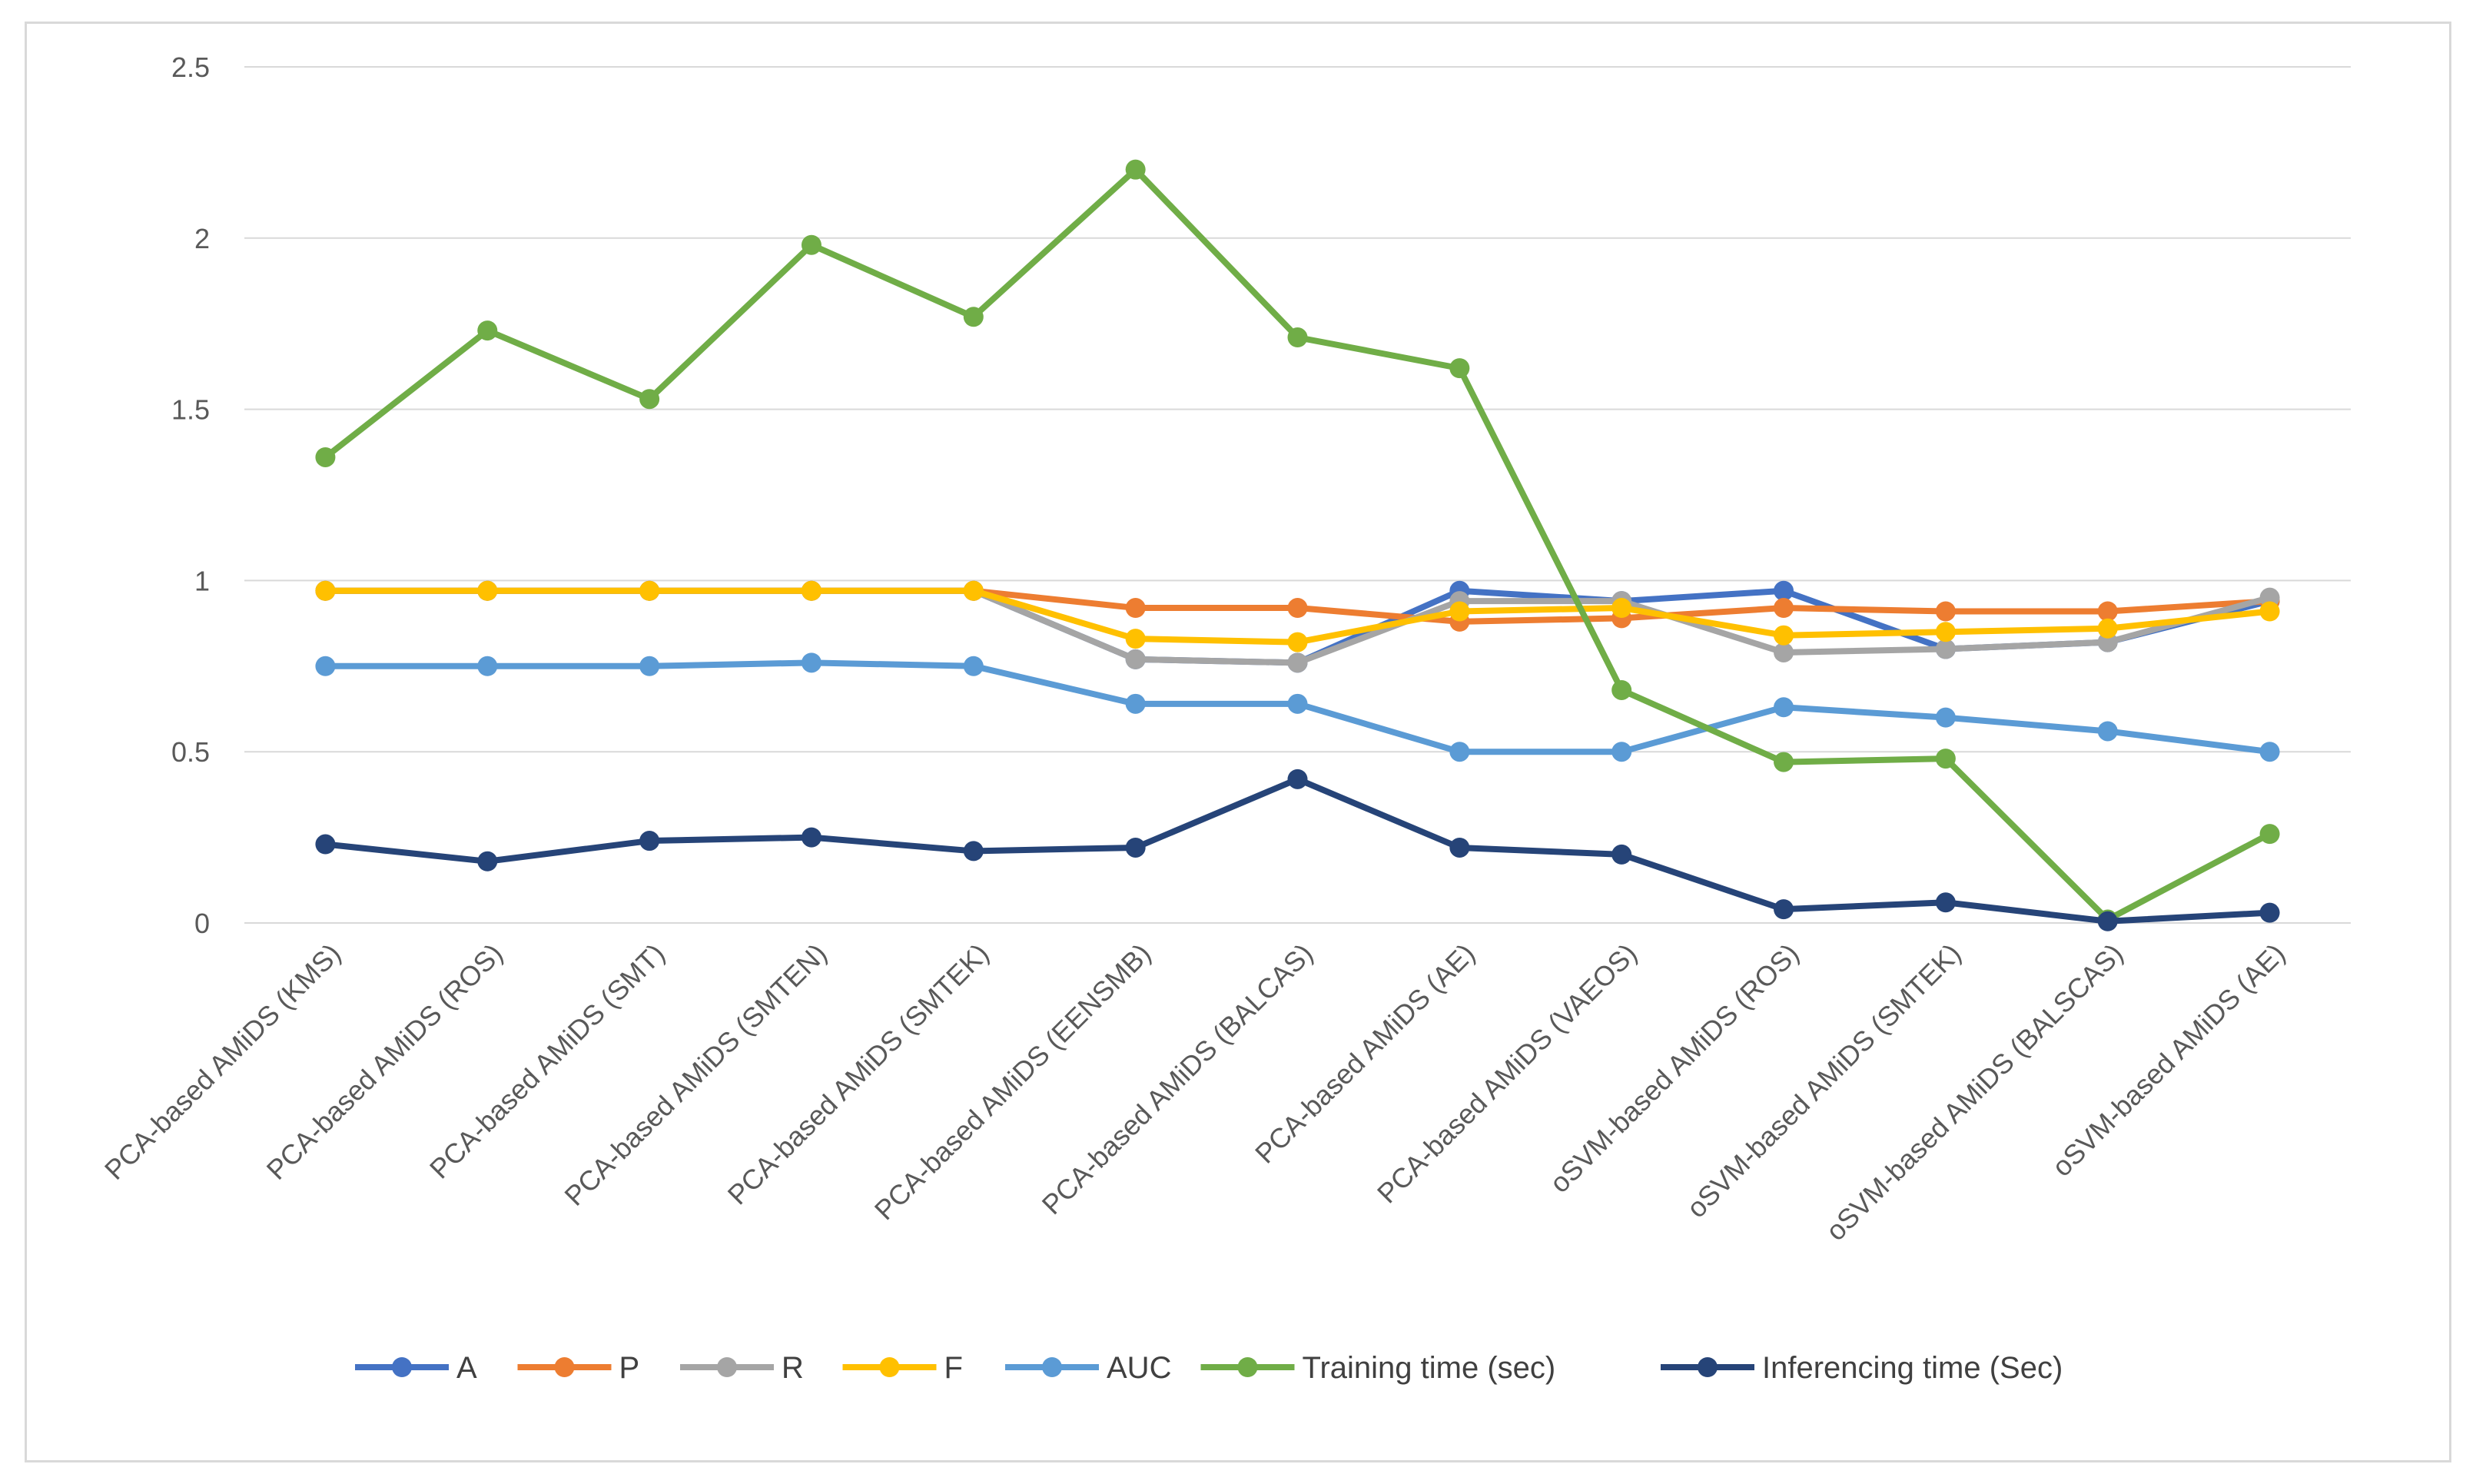 The height and width of the screenshot is (1484, 2476). Describe the element at coordinates (578, 1368) in the screenshot. I see `legend-item: P` at that location.